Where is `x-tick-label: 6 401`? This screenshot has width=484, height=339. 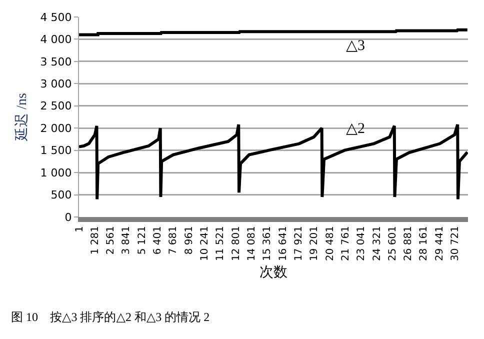 x-tick-label: 6 401 is located at coordinates (158, 240).